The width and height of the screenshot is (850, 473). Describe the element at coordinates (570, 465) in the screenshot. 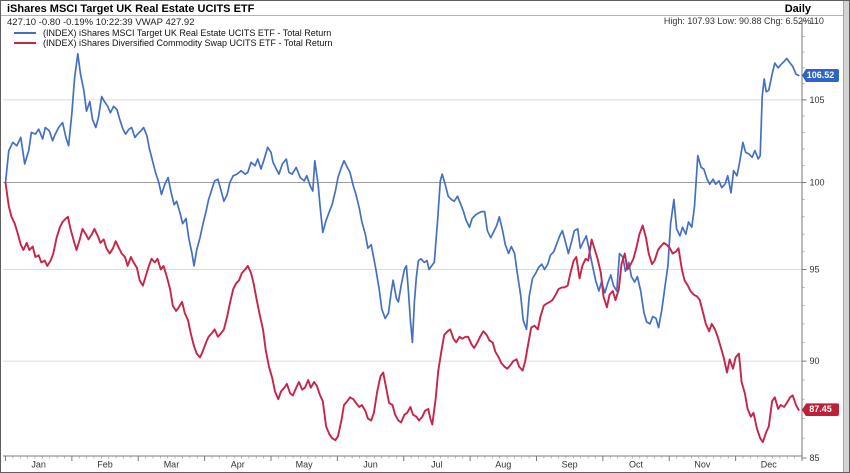

I see `x-axis-label: Sep` at that location.